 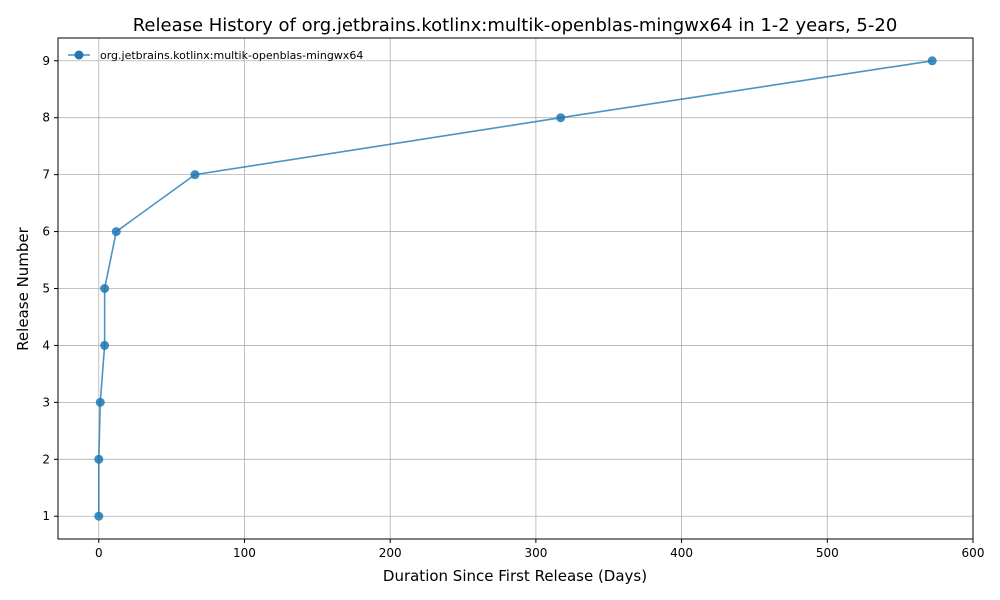 What do you see at coordinates (46, 232) in the screenshot?
I see `y-tick-label: 6` at bounding box center [46, 232].